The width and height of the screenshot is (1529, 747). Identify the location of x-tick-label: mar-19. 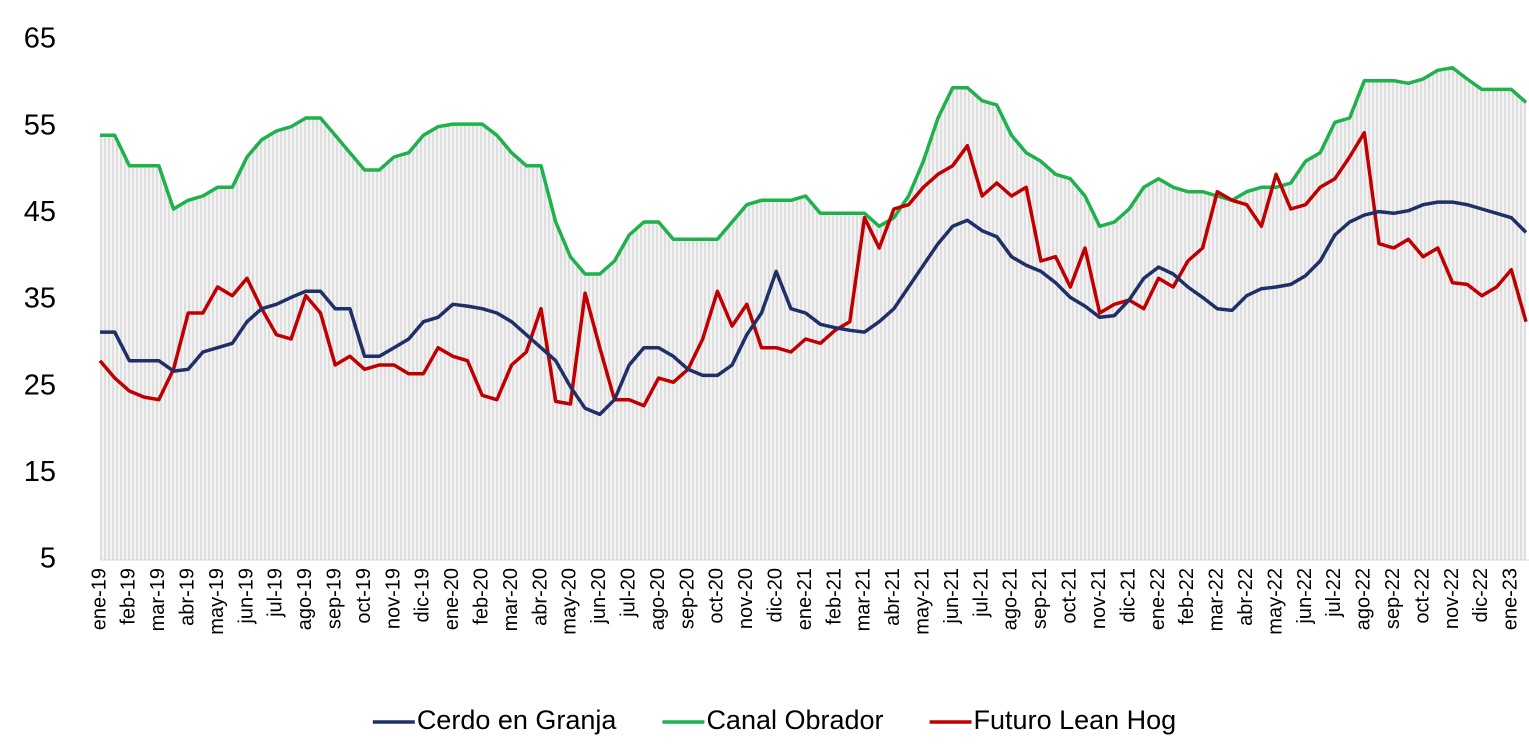
(158, 599).